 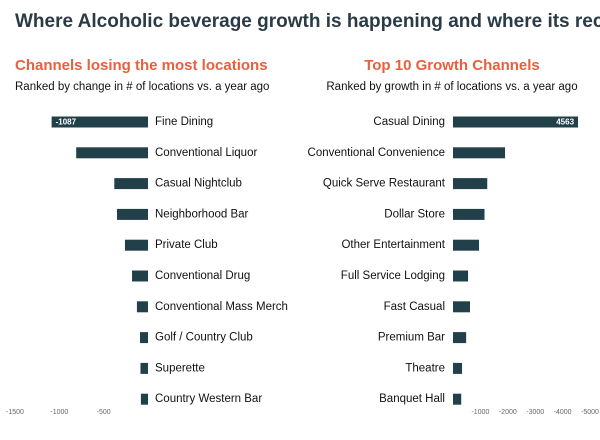 I want to click on category-label: Conventional Convenience, so click(x=376, y=153).